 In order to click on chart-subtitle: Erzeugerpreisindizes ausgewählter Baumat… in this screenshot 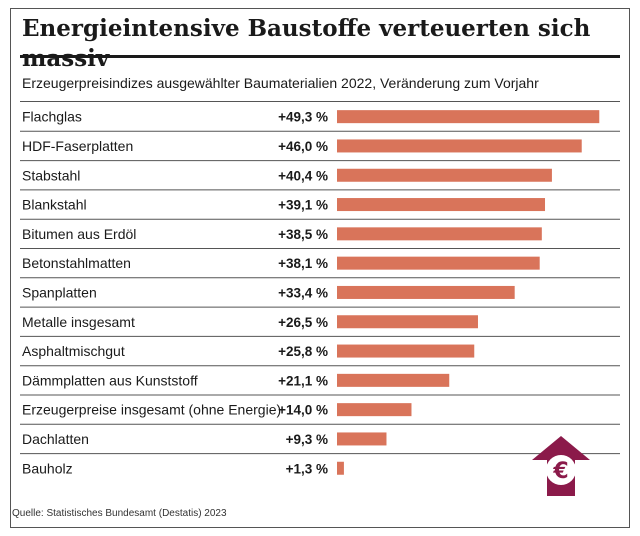, I will do `click(280, 83)`.